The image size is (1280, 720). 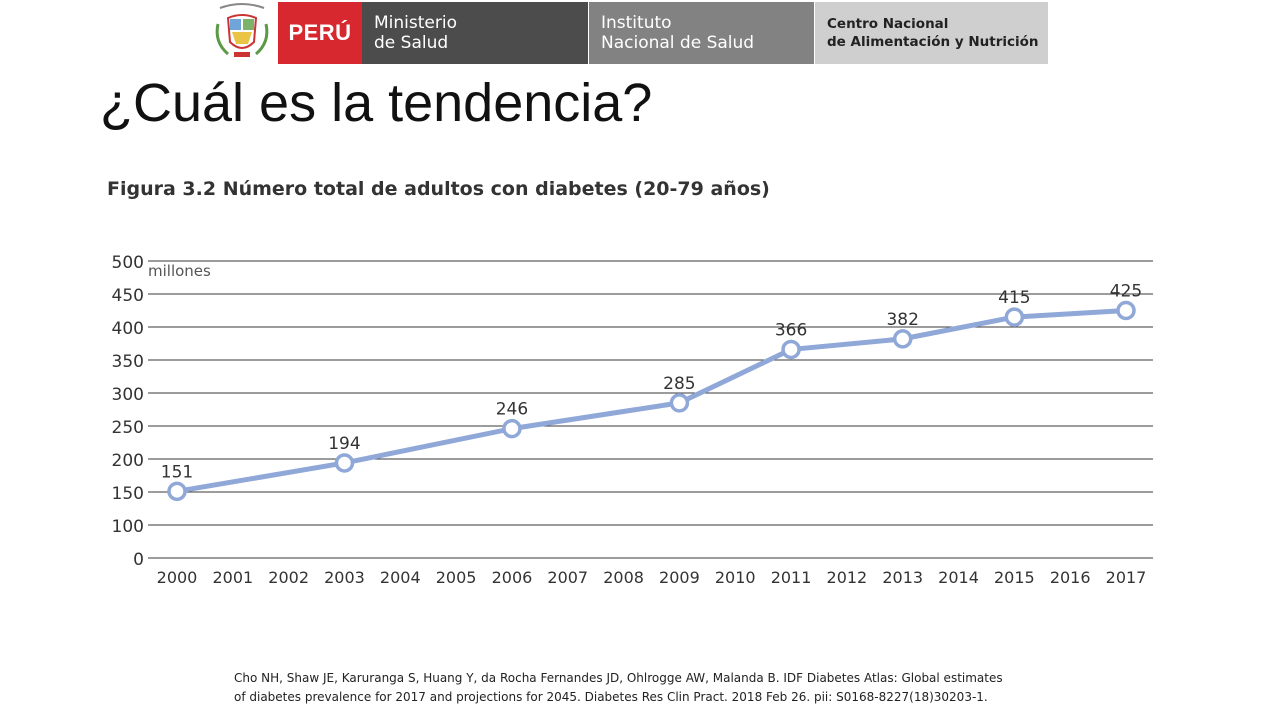 I want to click on center-line1: Centro Nacional, so click(x=888, y=24).